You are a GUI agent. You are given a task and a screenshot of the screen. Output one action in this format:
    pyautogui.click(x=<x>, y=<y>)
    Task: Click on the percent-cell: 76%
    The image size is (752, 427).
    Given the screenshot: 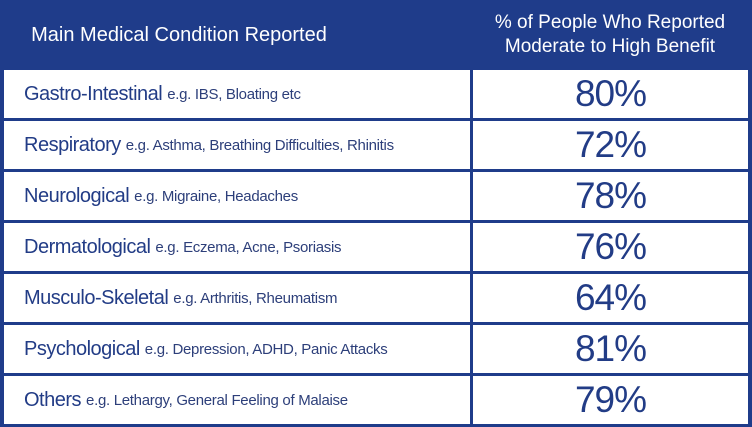 What is the action you would take?
    pyautogui.click(x=610, y=247)
    